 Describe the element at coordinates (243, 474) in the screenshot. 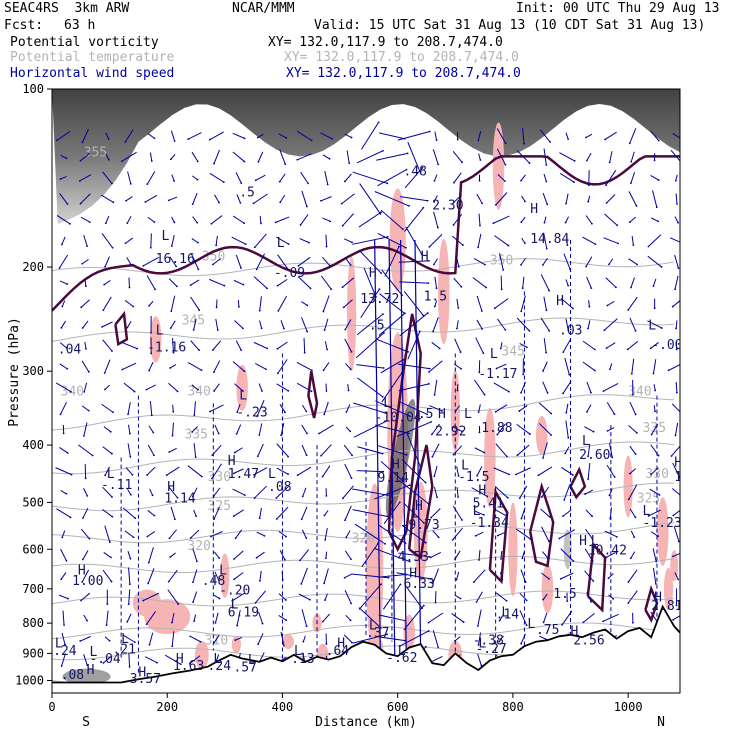

I see `pv-extremum-69: 1.47` at that location.